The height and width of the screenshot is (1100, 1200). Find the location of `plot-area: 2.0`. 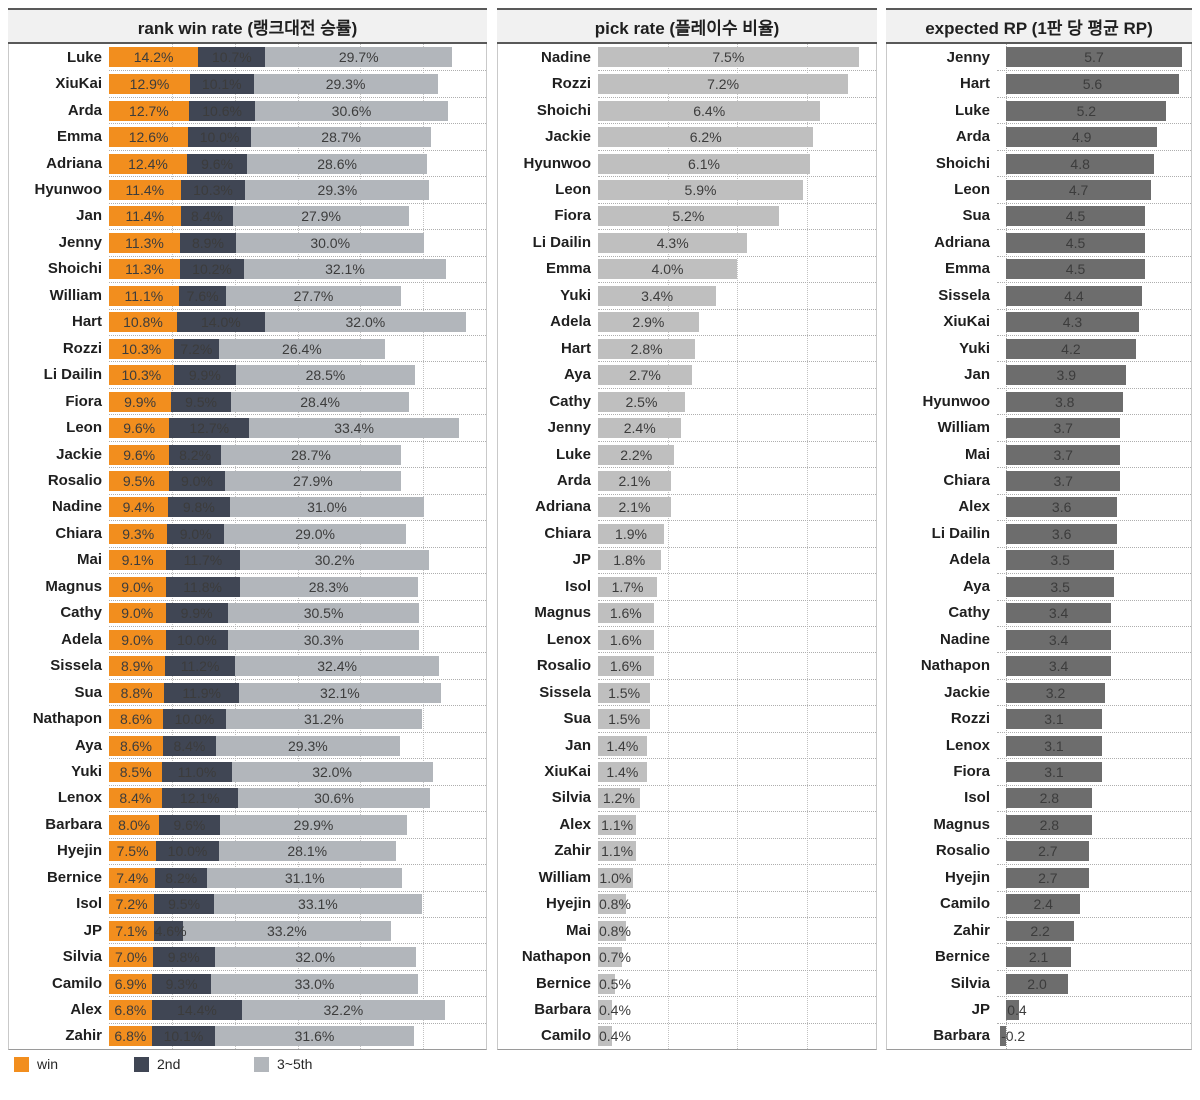

plot-area: 2.0 is located at coordinates (1094, 982).